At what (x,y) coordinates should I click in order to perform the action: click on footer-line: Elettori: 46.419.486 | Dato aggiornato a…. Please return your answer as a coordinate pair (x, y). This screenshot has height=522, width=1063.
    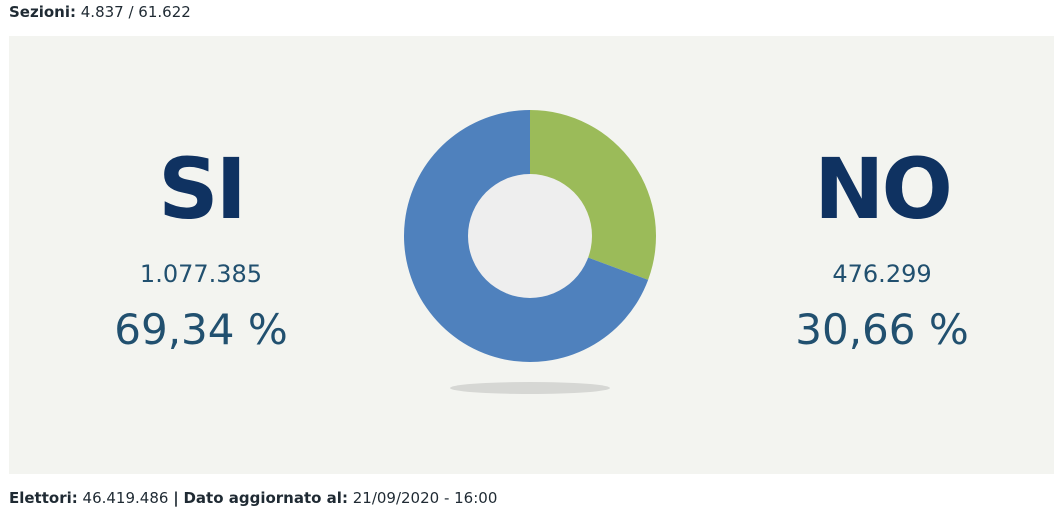
    Looking at the image, I should click on (253, 498).